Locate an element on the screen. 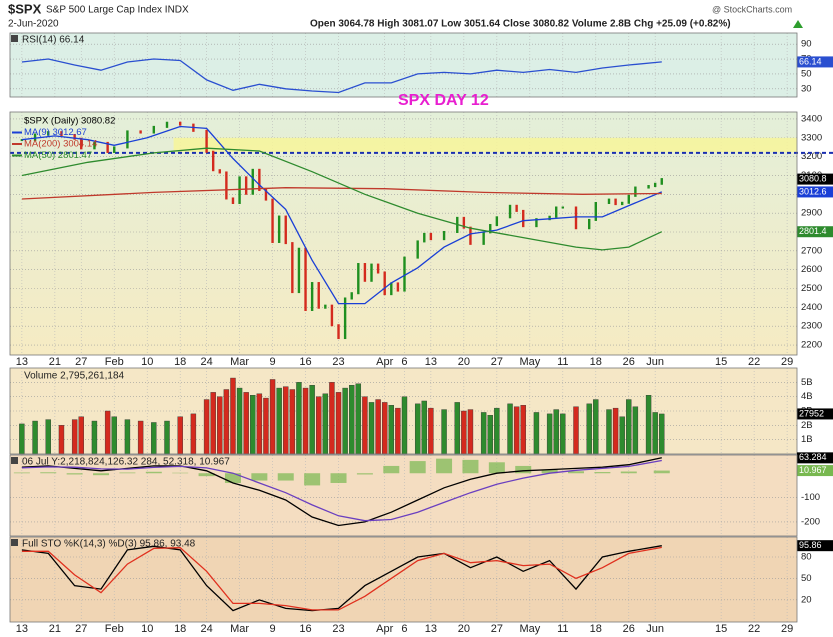 The image size is (833, 637). x-tick-label: Jun is located at coordinates (655, 362).